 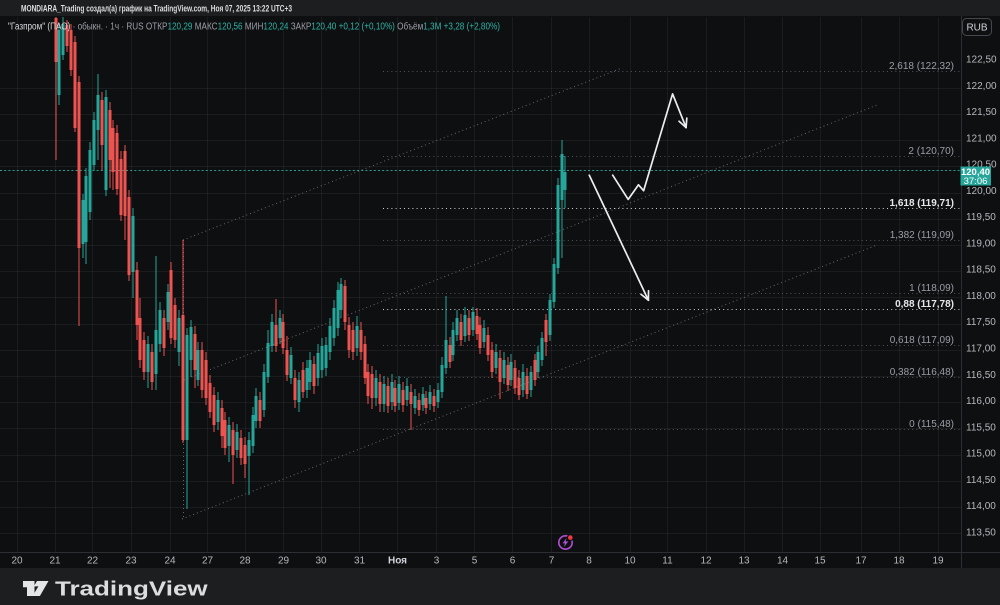 I want to click on svg-text: 14, so click(x=783, y=561).